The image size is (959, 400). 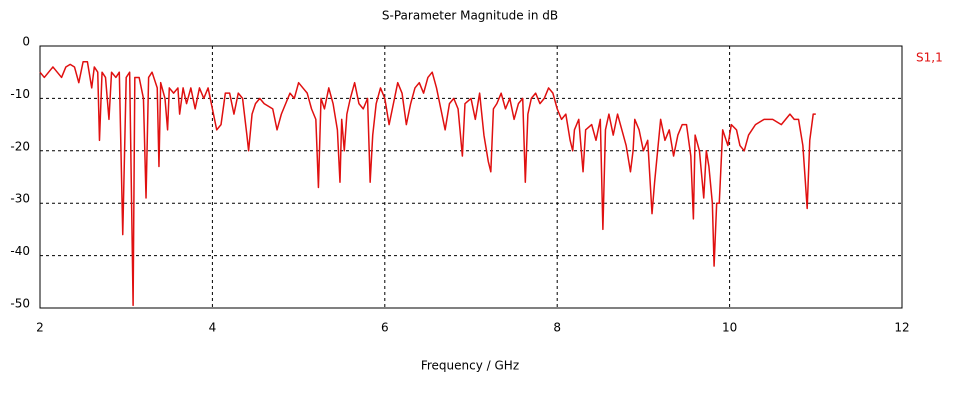 What do you see at coordinates (213, 328) in the screenshot?
I see `x-tick-label: 4` at bounding box center [213, 328].